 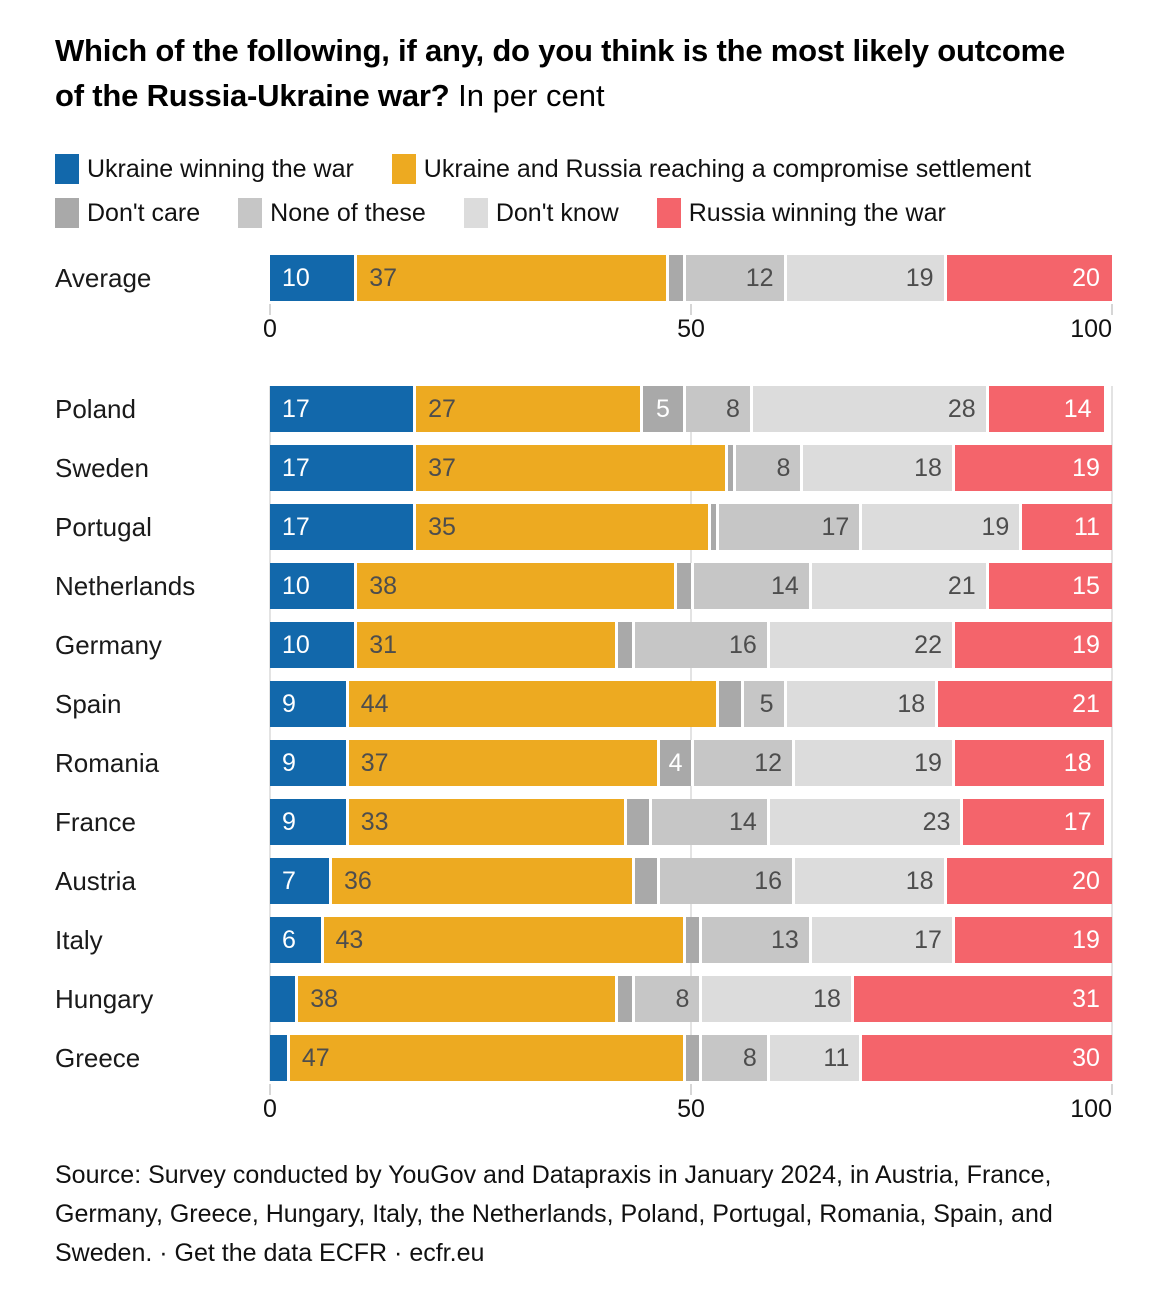 I want to click on bar-segment: 6, so click(x=295, y=940).